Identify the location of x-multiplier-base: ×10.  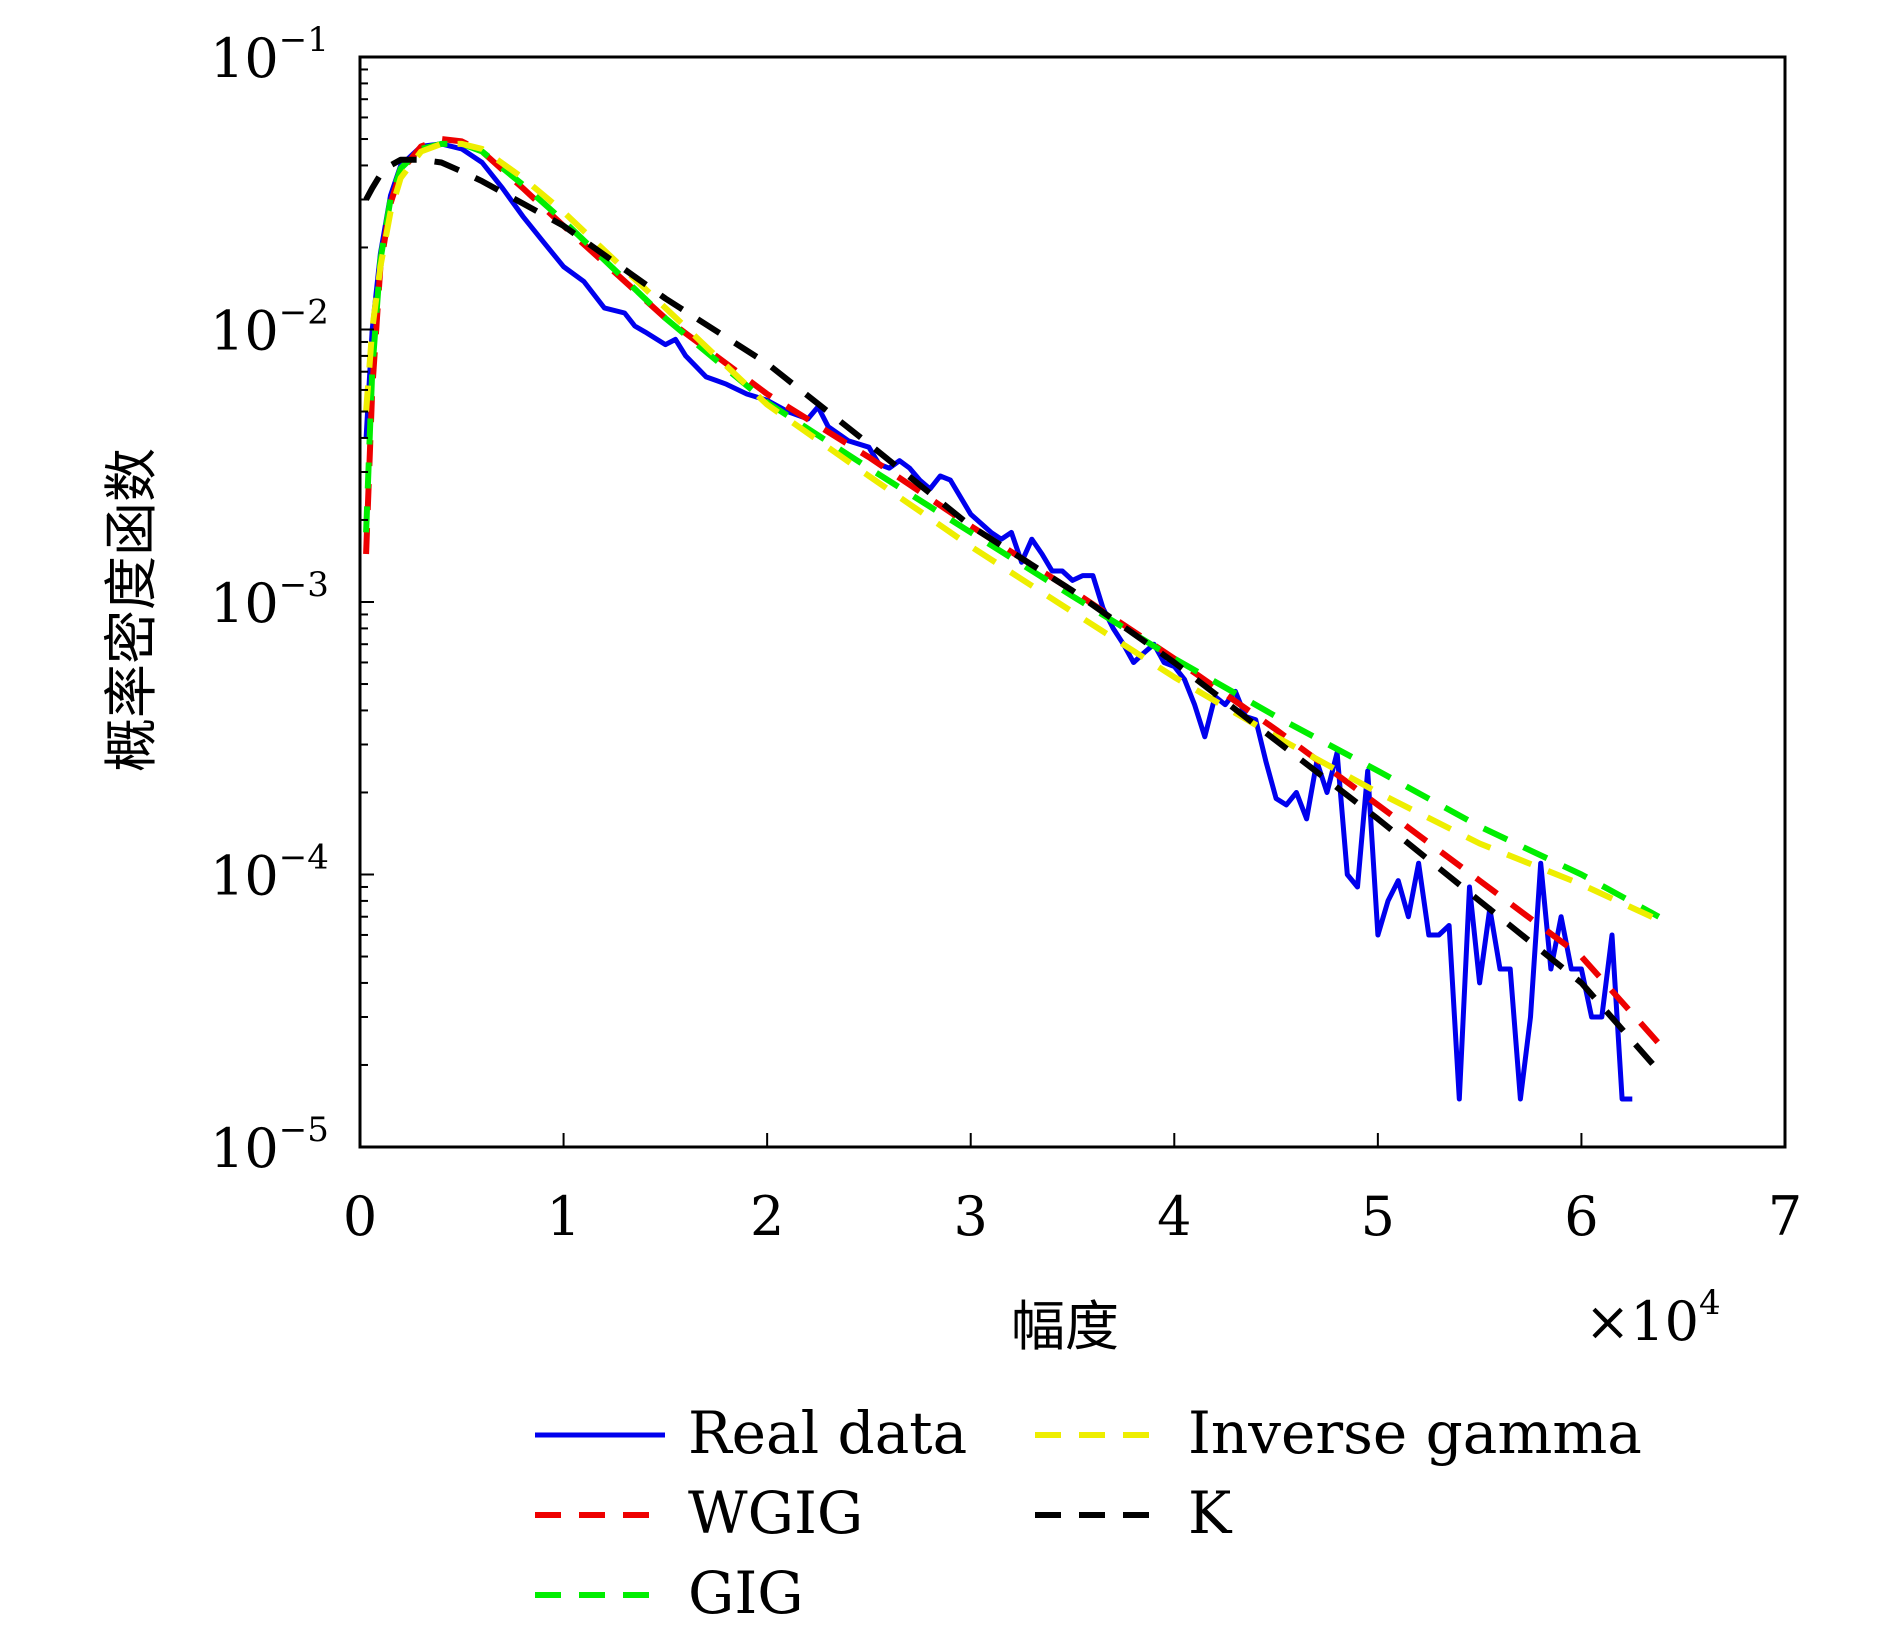
(1642, 1321).